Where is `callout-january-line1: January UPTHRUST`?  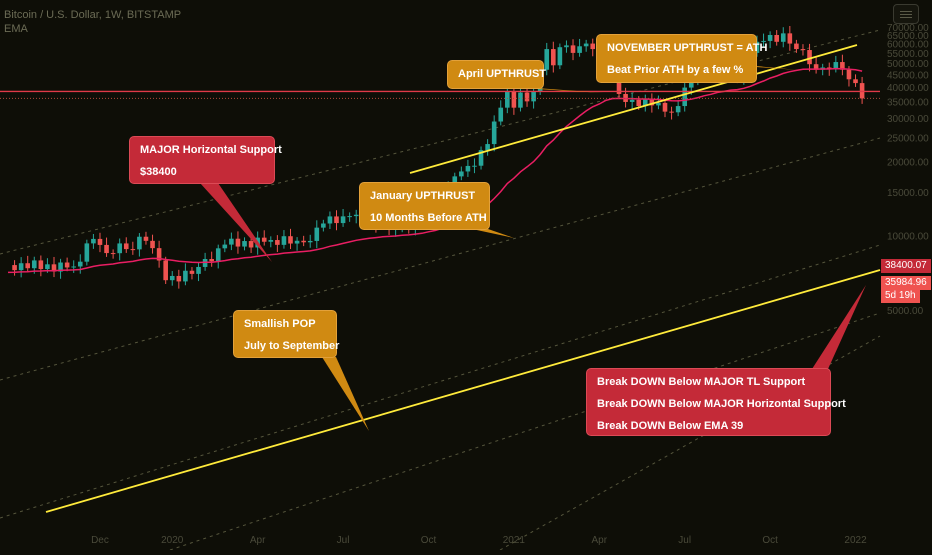
callout-january-line1: January UPTHRUST is located at coordinates (423, 196).